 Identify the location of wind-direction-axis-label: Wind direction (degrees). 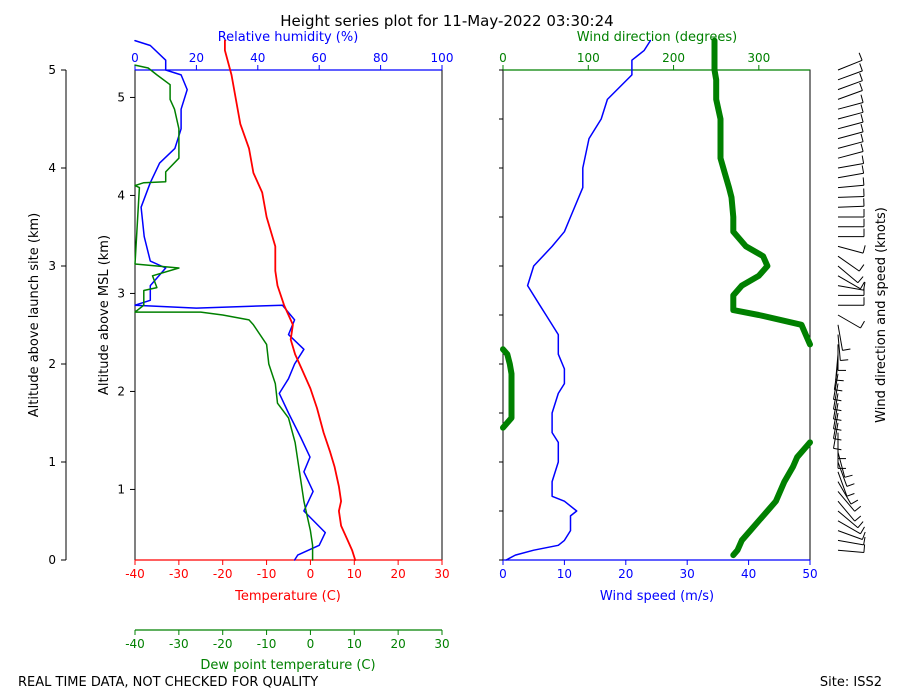
(657, 37).